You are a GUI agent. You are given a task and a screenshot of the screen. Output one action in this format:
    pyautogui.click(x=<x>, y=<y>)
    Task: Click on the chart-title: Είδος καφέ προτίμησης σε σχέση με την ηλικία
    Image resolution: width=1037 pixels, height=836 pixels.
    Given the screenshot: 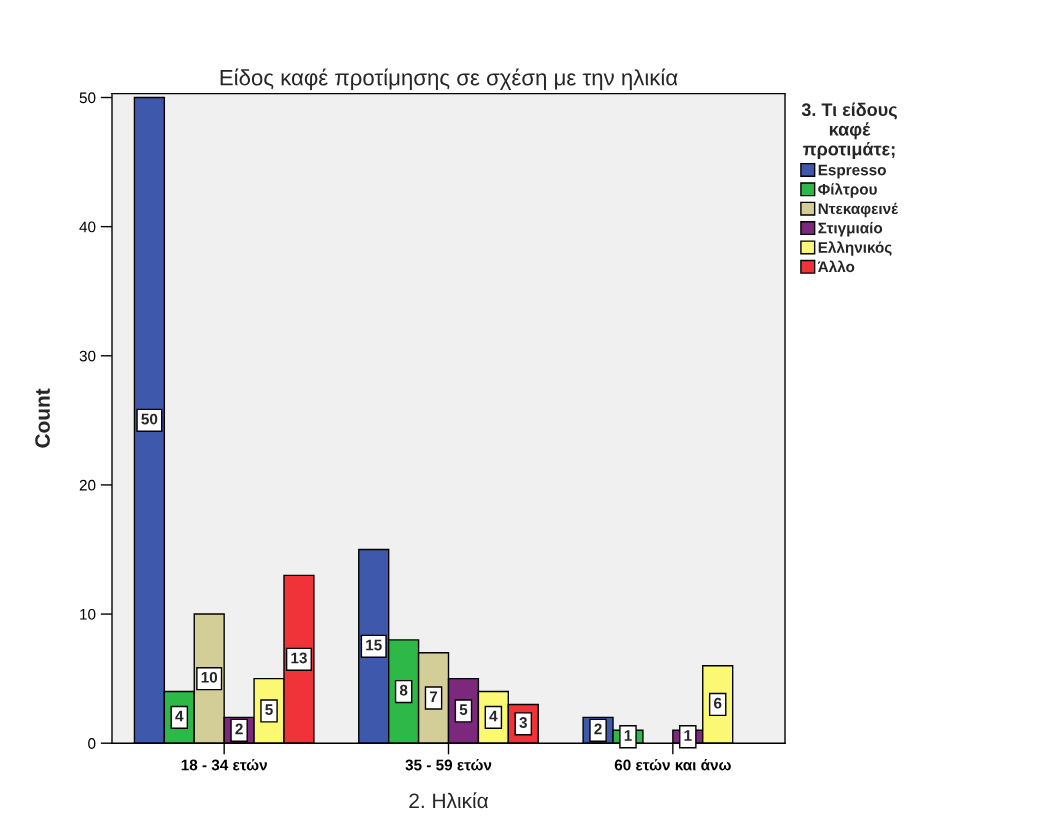 What is the action you would take?
    pyautogui.click(x=449, y=79)
    